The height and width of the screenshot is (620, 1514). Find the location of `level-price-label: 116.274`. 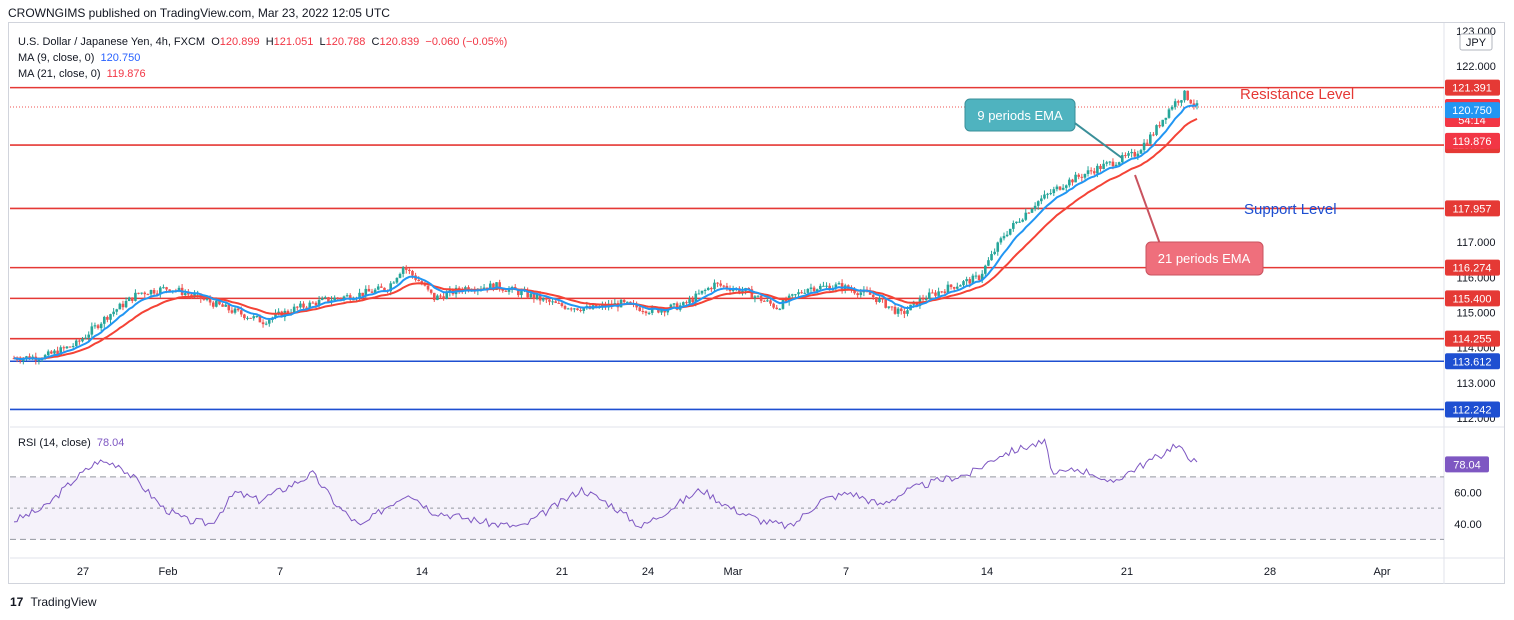

level-price-label: 116.274 is located at coordinates (1472, 269).